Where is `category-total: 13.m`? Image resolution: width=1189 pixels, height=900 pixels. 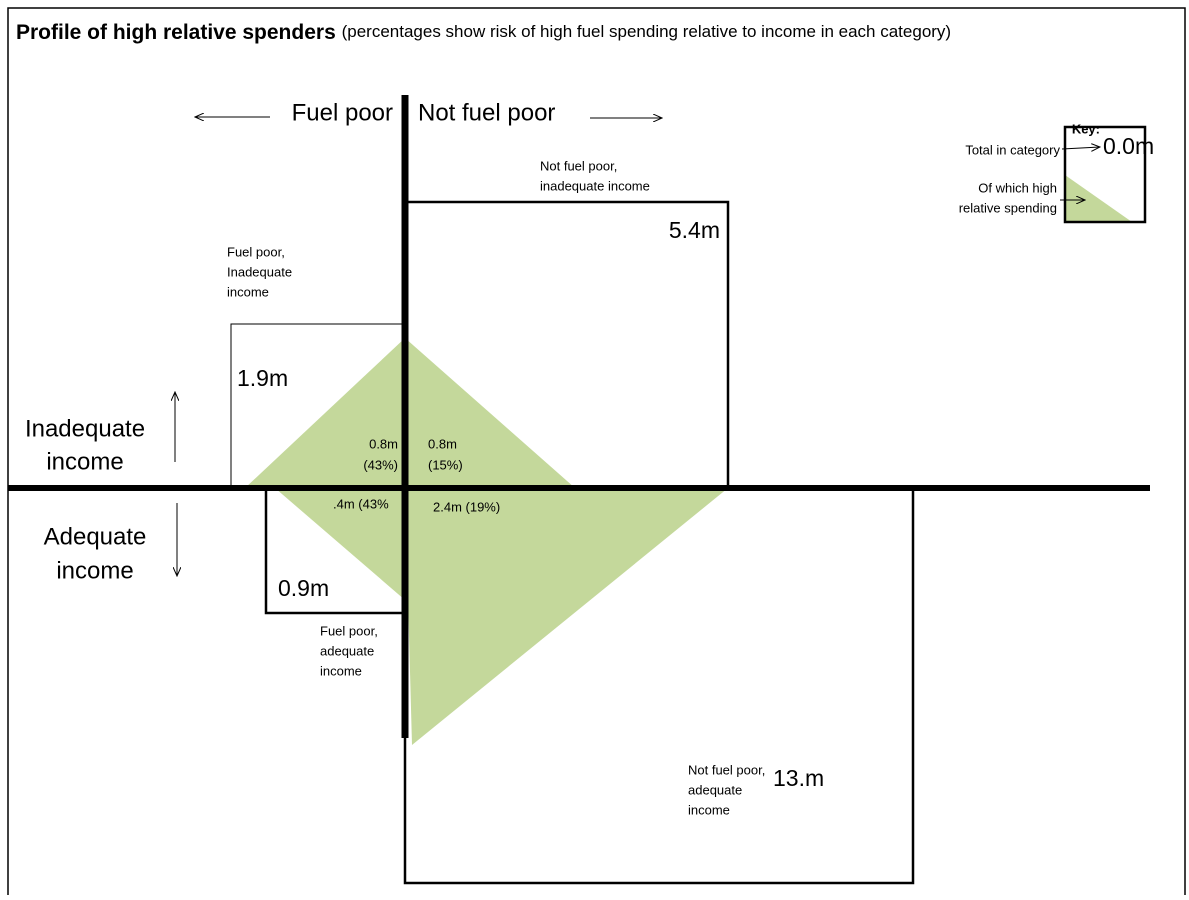
category-total: 13.m is located at coordinates (798, 778).